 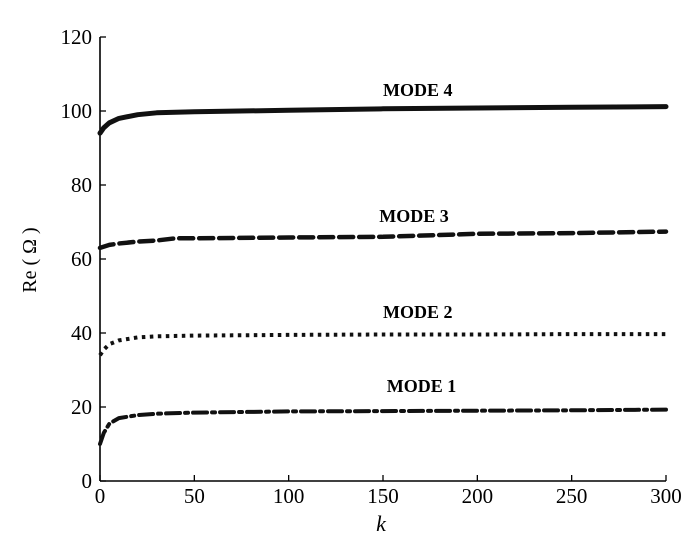 What do you see at coordinates (414, 216) in the screenshot?
I see `series-label-mode-3: MODE 3` at bounding box center [414, 216].